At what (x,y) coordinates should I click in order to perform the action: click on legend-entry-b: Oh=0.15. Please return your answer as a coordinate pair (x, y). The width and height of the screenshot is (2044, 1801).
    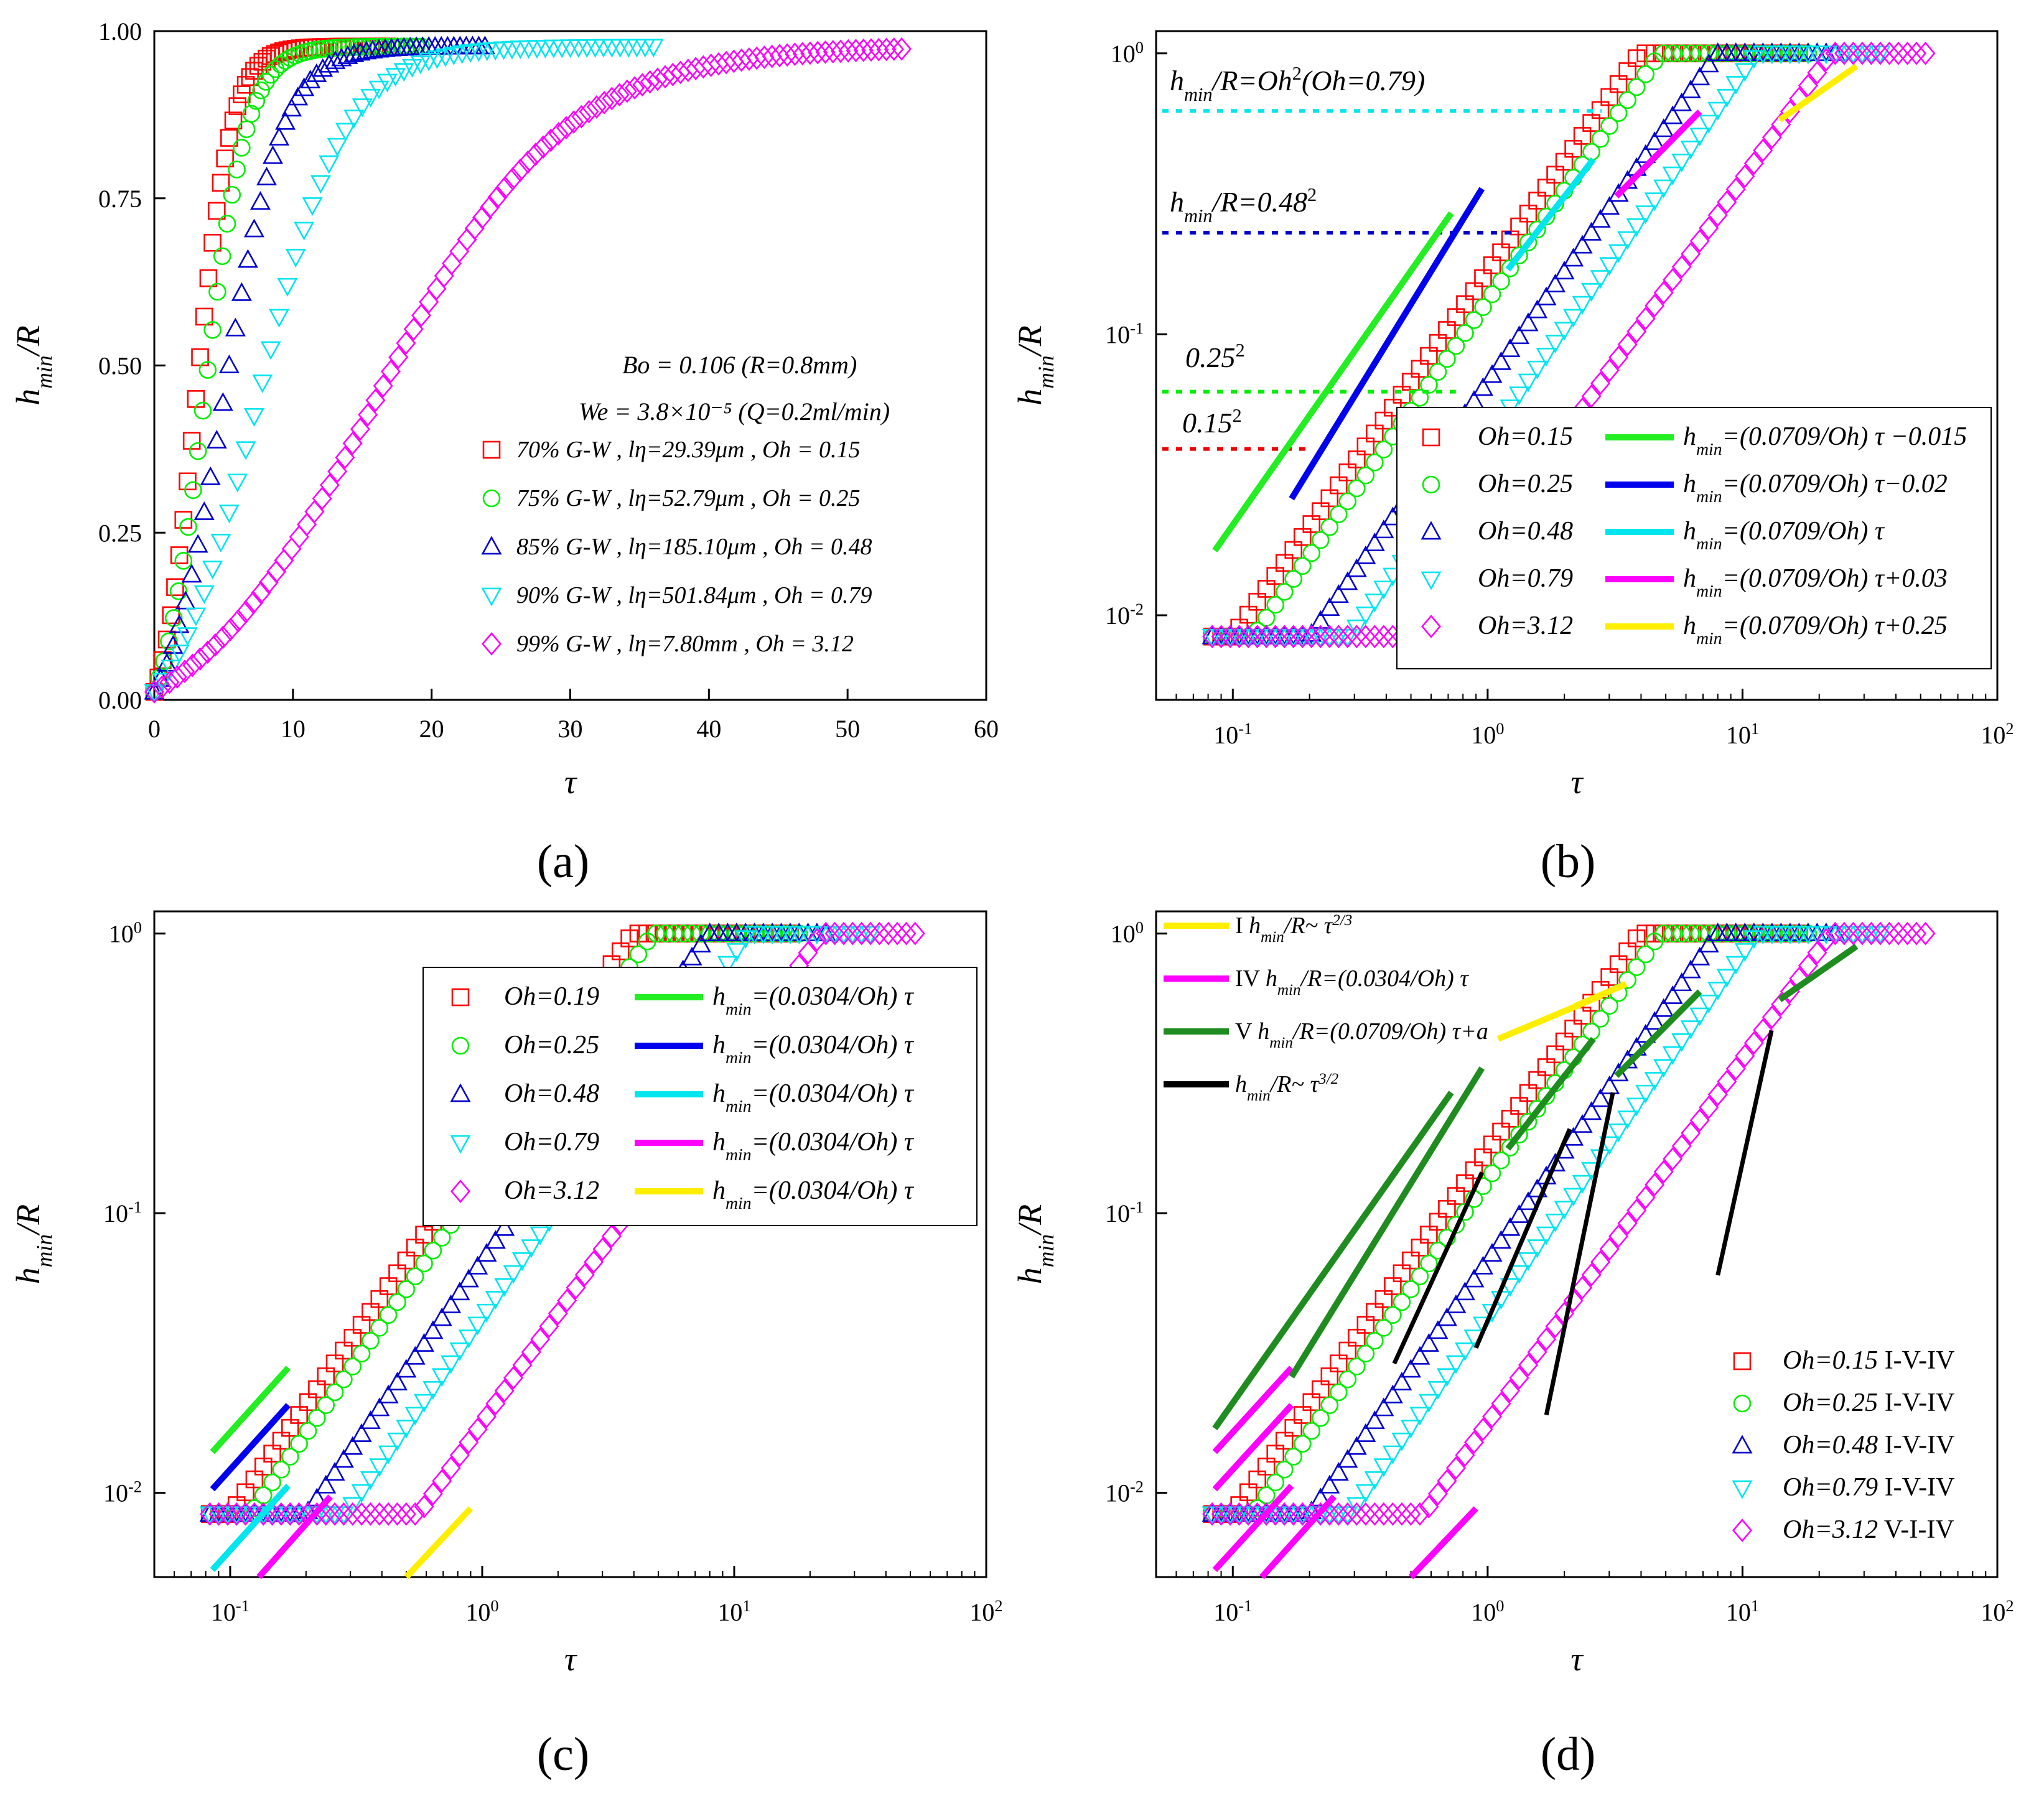
    Looking at the image, I should click on (1525, 436).